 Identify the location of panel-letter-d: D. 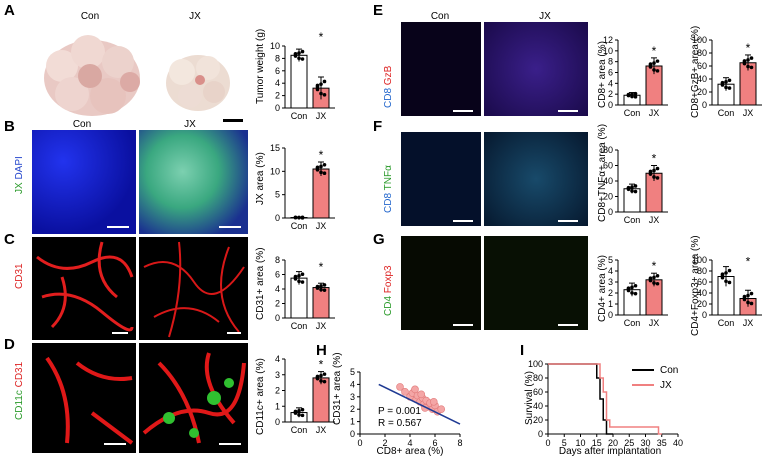
(9, 344).